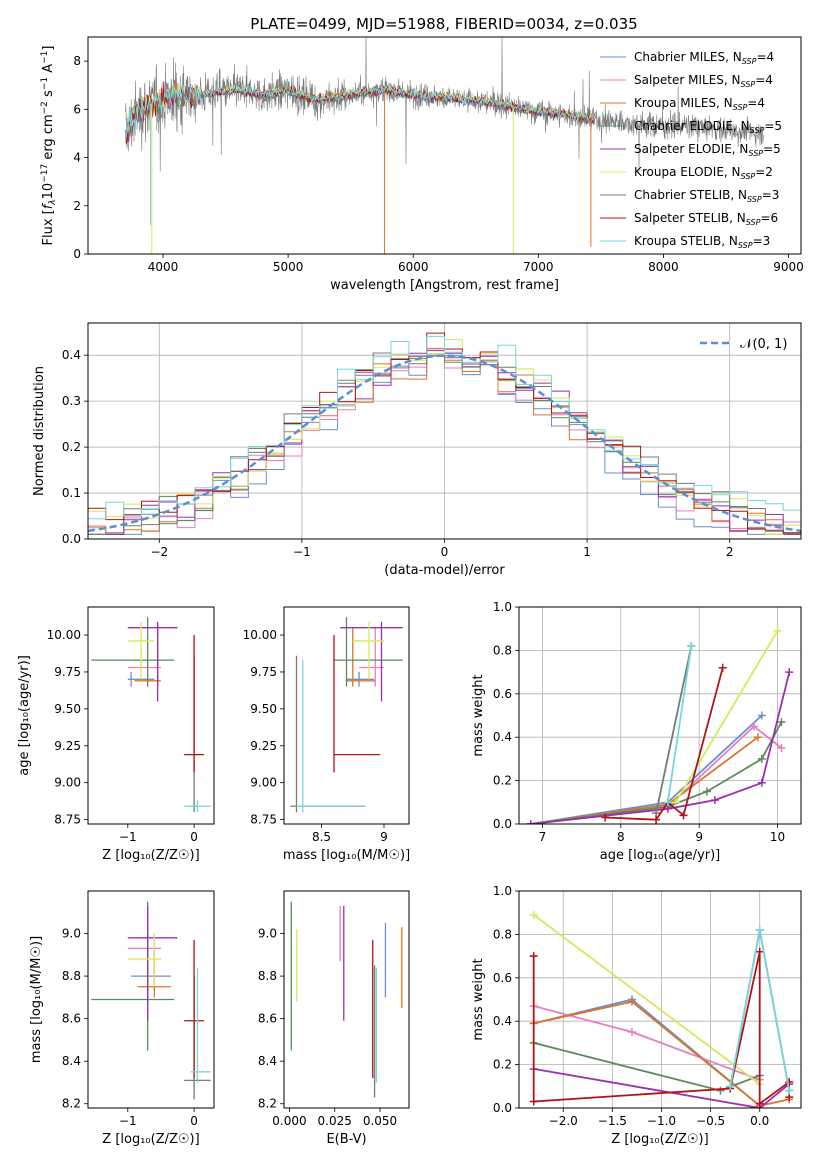 The width and height of the screenshot is (819, 1170). I want to click on legend-text: Kroupa MILES, N, so click(683, 103).